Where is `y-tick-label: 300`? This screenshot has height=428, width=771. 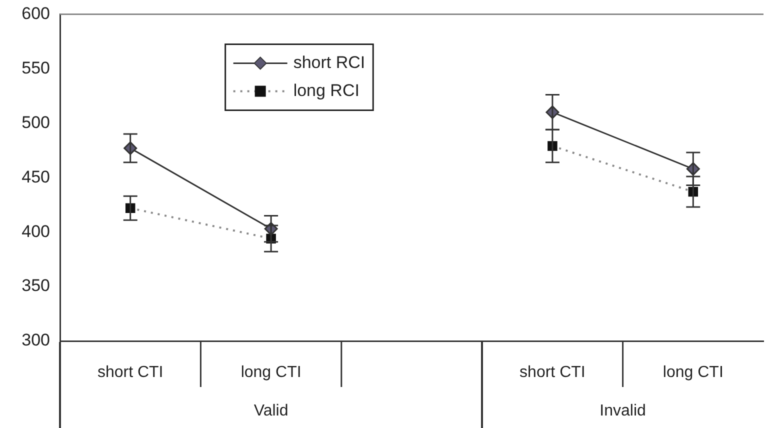 y-tick-label: 300 is located at coordinates (36, 340).